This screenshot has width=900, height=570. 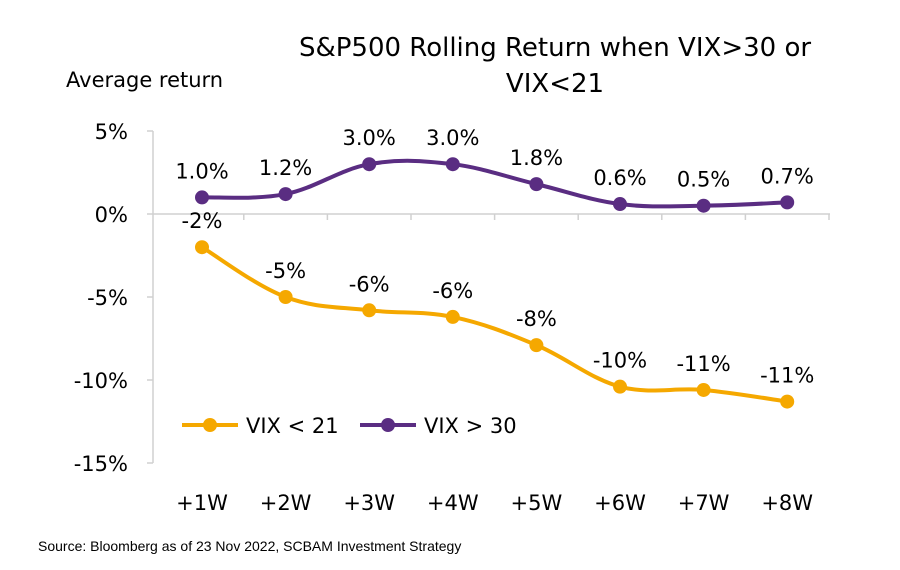 What do you see at coordinates (369, 503) in the screenshot?
I see `x-tick-label: +3W` at bounding box center [369, 503].